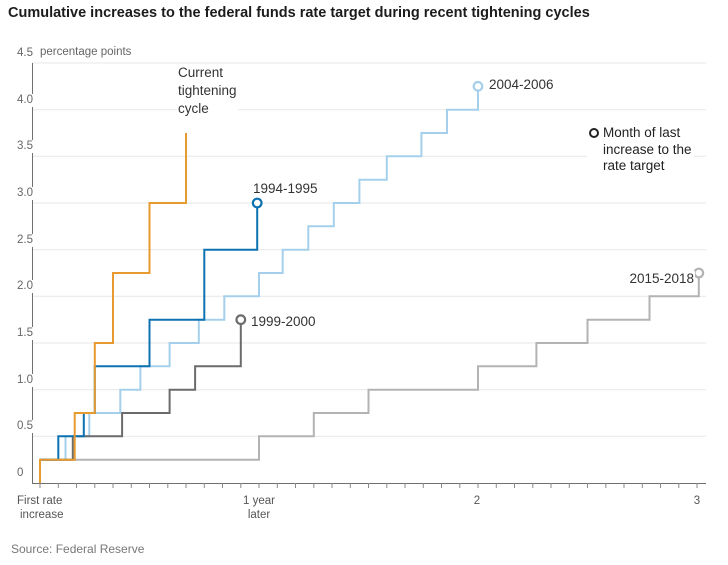 This screenshot has height=565, width=728. Describe the element at coordinates (26, 53) in the screenshot. I see `y-tick-4-5: 4.5` at that location.